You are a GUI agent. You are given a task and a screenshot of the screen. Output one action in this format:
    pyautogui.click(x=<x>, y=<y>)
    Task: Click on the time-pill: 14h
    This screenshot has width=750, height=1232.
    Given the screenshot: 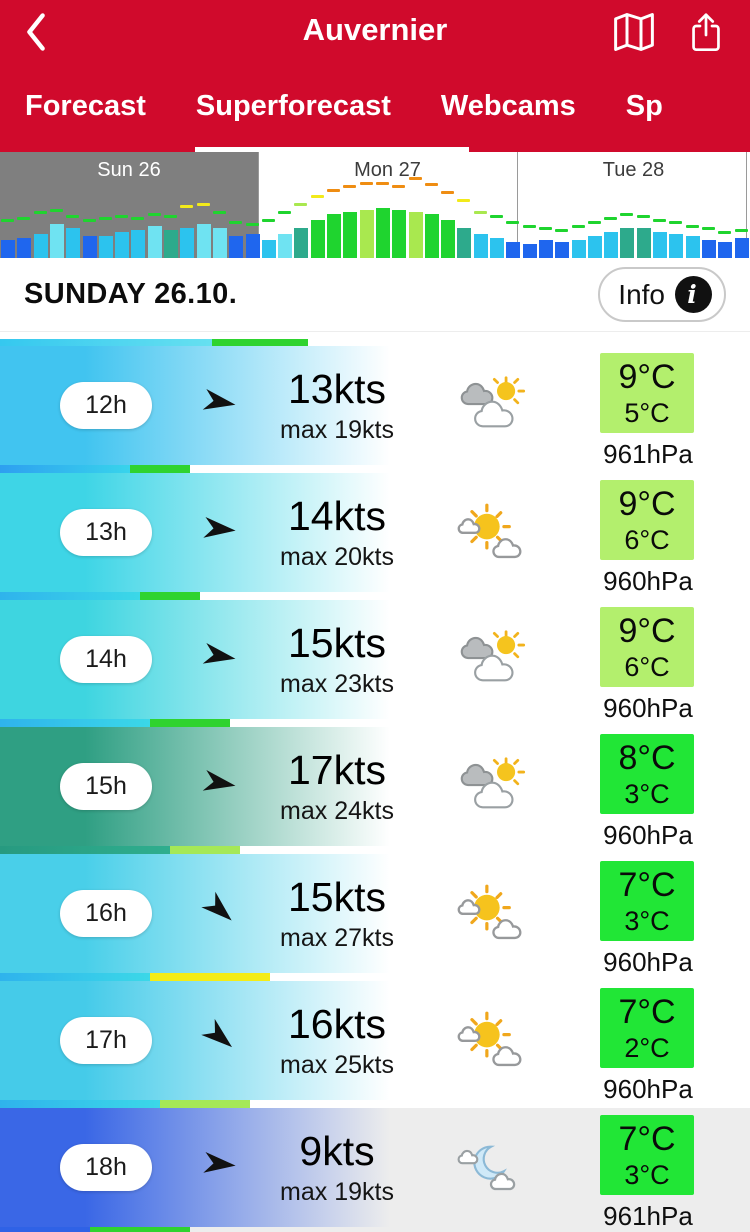 What is the action you would take?
    pyautogui.click(x=106, y=659)
    